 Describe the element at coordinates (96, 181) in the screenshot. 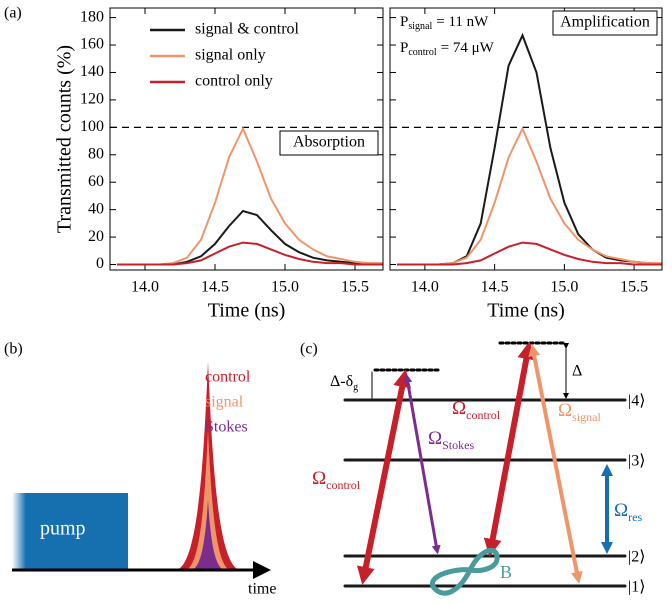

I see `y-tick-label: 60` at that location.